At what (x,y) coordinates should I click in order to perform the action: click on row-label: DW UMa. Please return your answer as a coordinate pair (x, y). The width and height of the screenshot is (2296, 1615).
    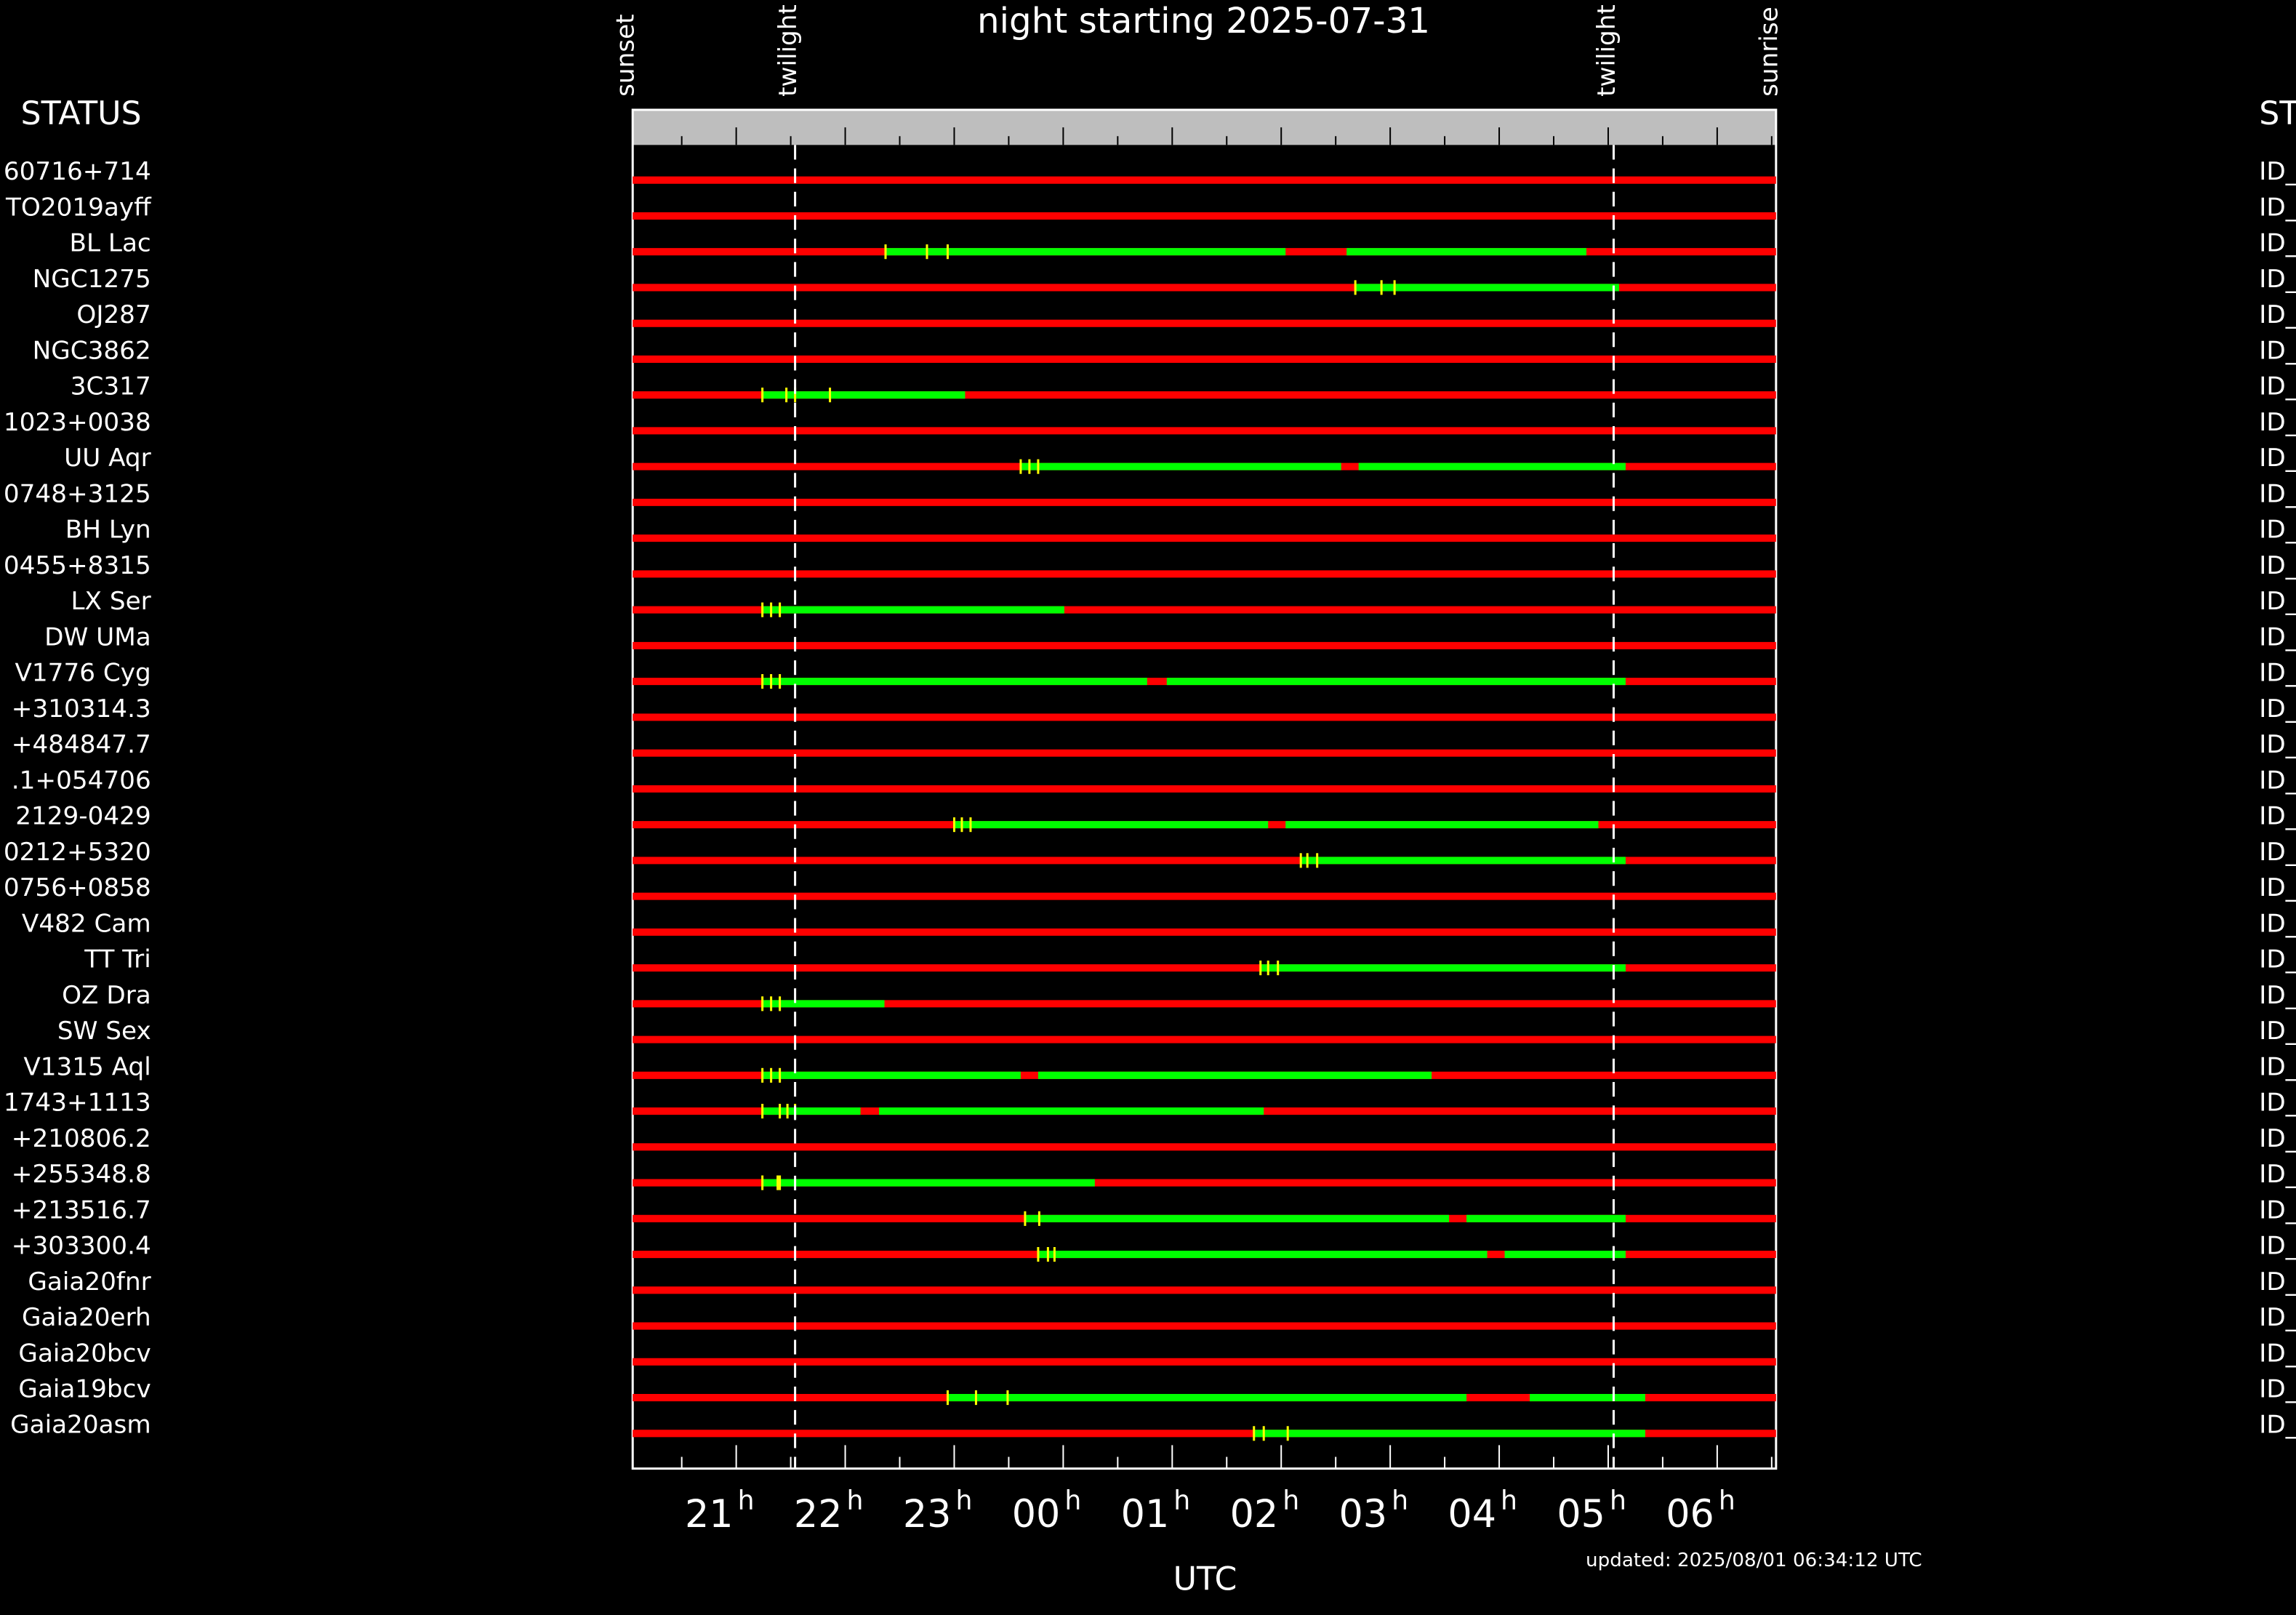
    Looking at the image, I should click on (97, 637).